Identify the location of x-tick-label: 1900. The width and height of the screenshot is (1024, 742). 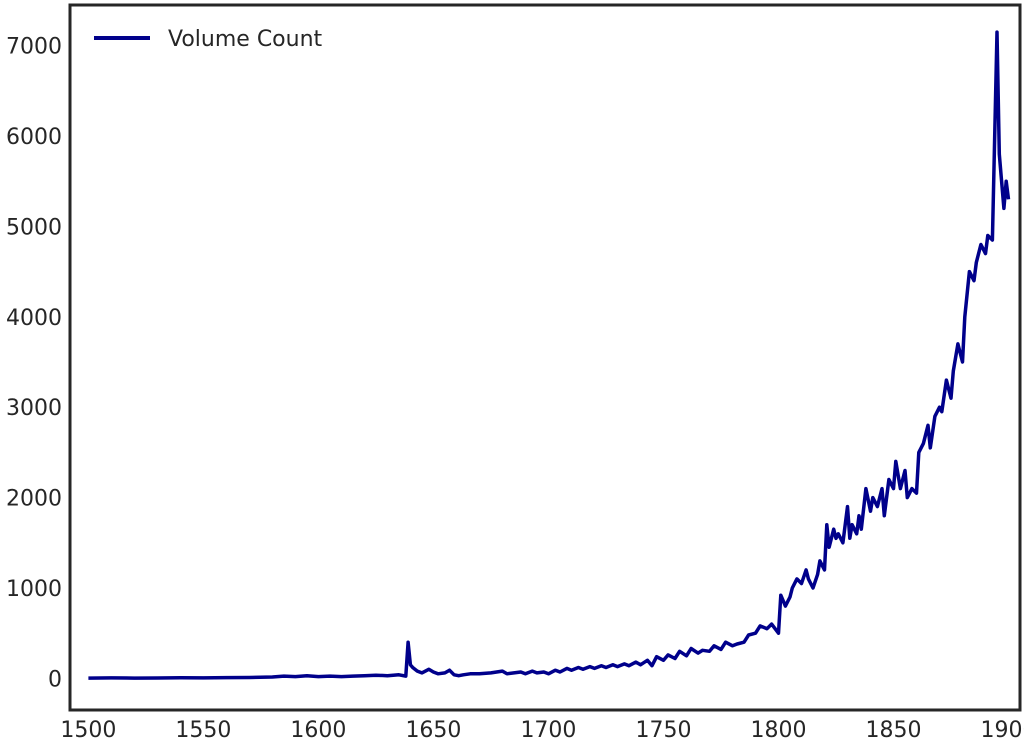
(1002, 730).